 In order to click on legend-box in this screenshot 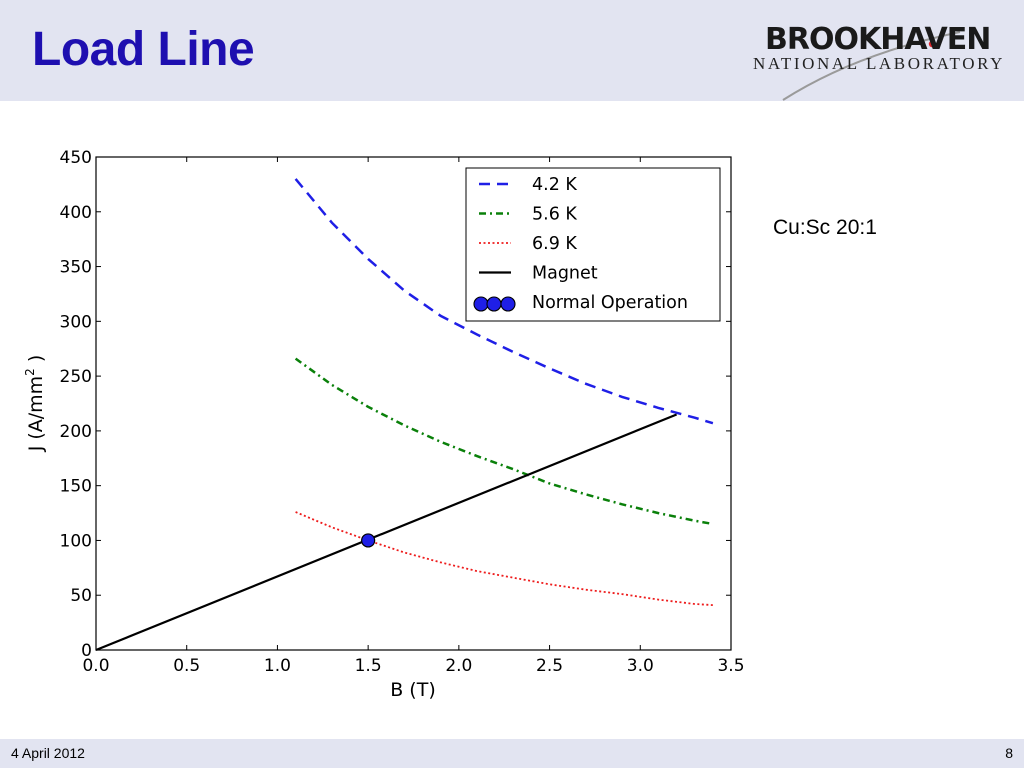, I will do `click(593, 244)`.